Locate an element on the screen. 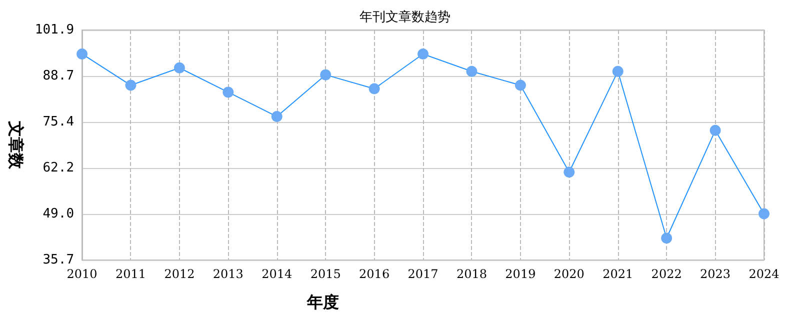 This screenshot has width=790, height=330. y-tick-label: 49.0 is located at coordinates (58, 214).